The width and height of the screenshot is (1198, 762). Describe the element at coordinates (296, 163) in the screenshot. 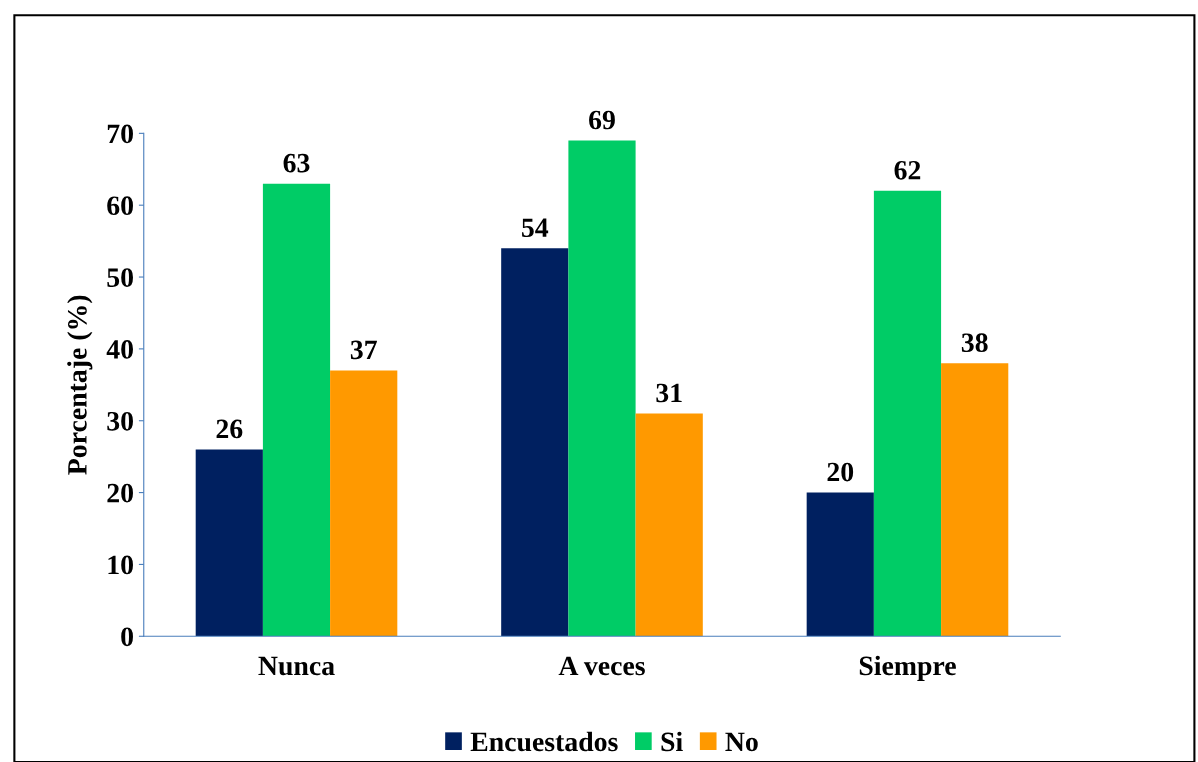

I see `data-label: 63` at that location.